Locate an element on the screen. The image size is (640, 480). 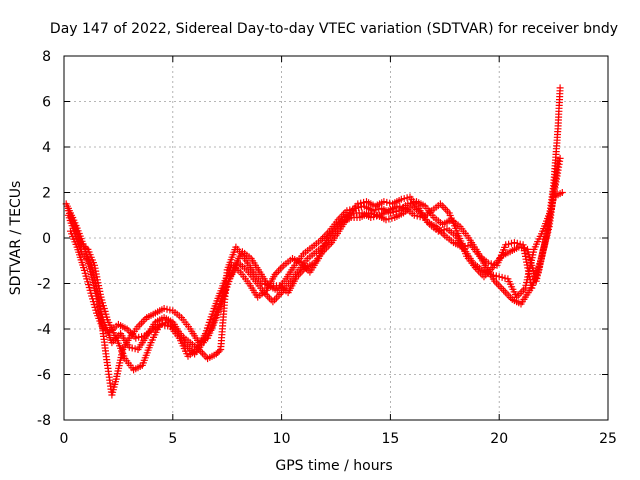
x-tick-label: 25 is located at coordinates (608, 439).